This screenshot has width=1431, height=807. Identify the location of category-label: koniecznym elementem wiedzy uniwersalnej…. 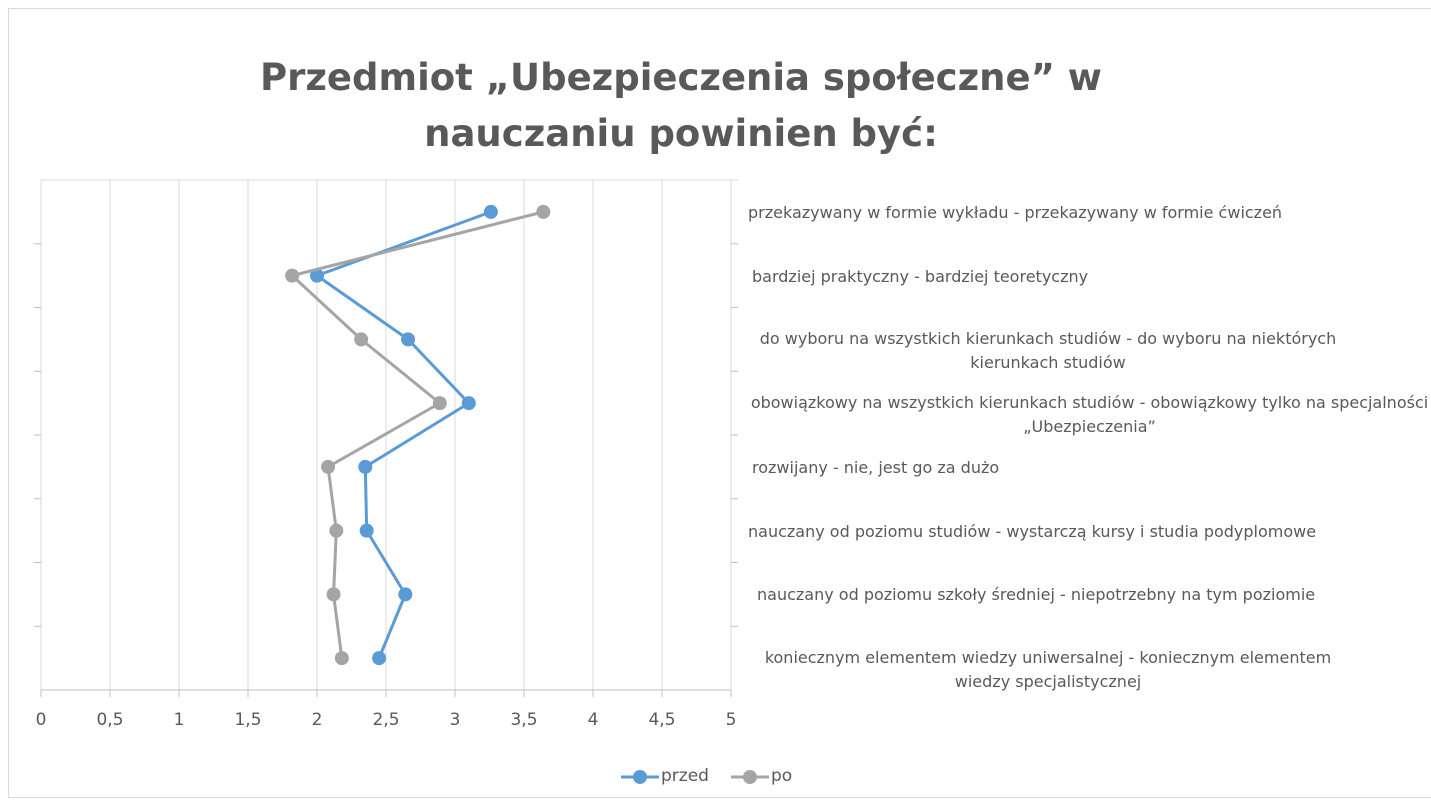
(1048, 670).